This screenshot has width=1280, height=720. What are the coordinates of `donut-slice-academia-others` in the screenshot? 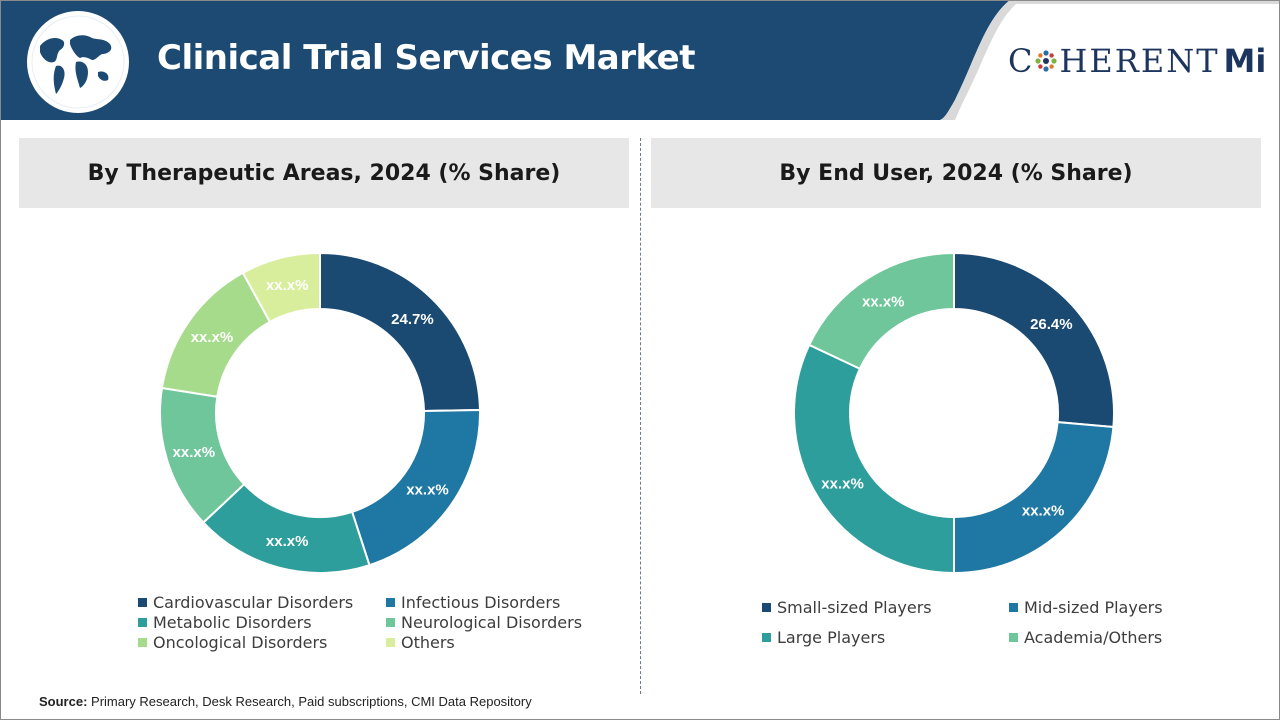 It's located at (881, 311).